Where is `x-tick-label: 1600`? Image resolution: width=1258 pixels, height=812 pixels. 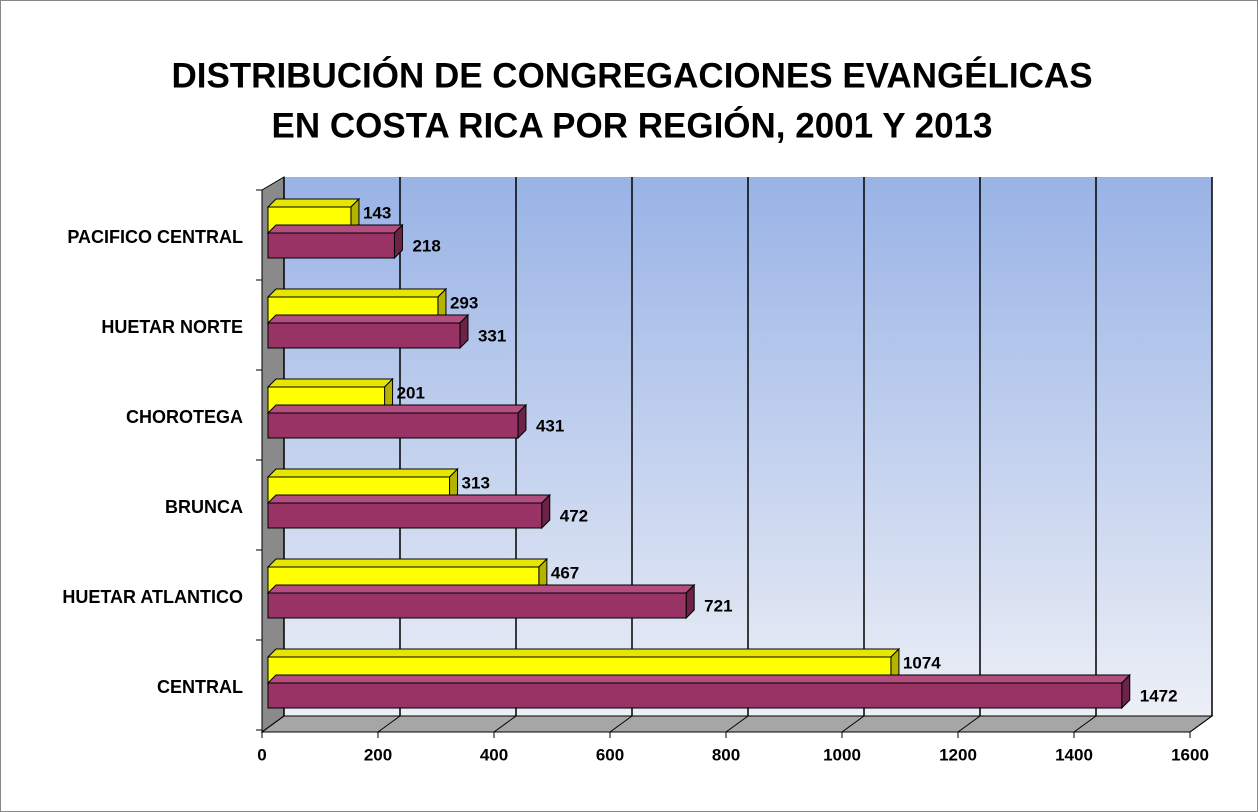 x-tick-label: 1600 is located at coordinates (1190, 754).